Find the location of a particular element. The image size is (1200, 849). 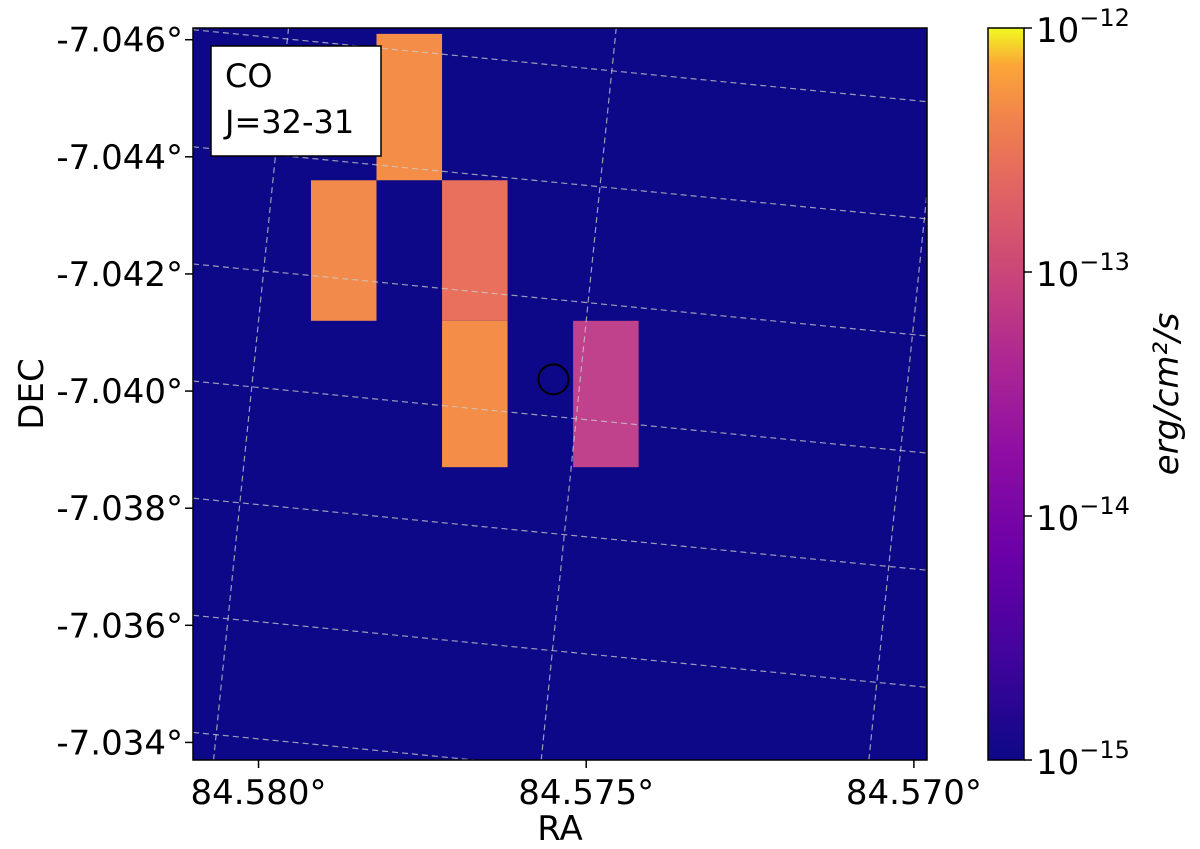

y-axis-label: DEC is located at coordinates (32, 393).